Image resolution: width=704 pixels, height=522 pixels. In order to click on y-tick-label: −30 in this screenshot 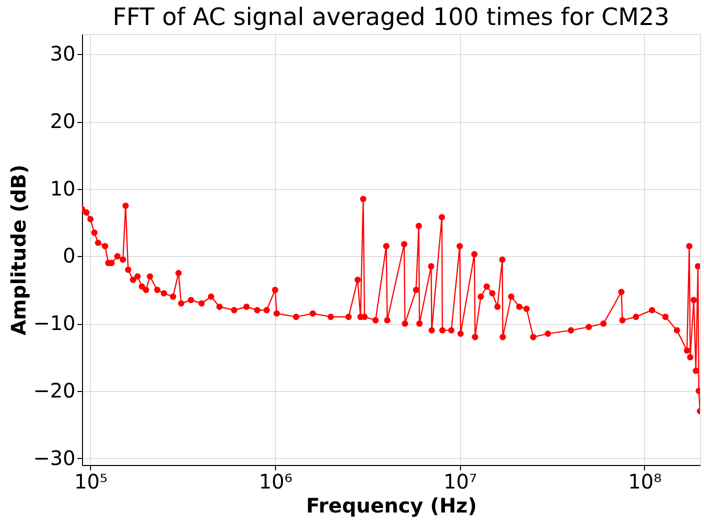, I will do `click(54, 458)`.